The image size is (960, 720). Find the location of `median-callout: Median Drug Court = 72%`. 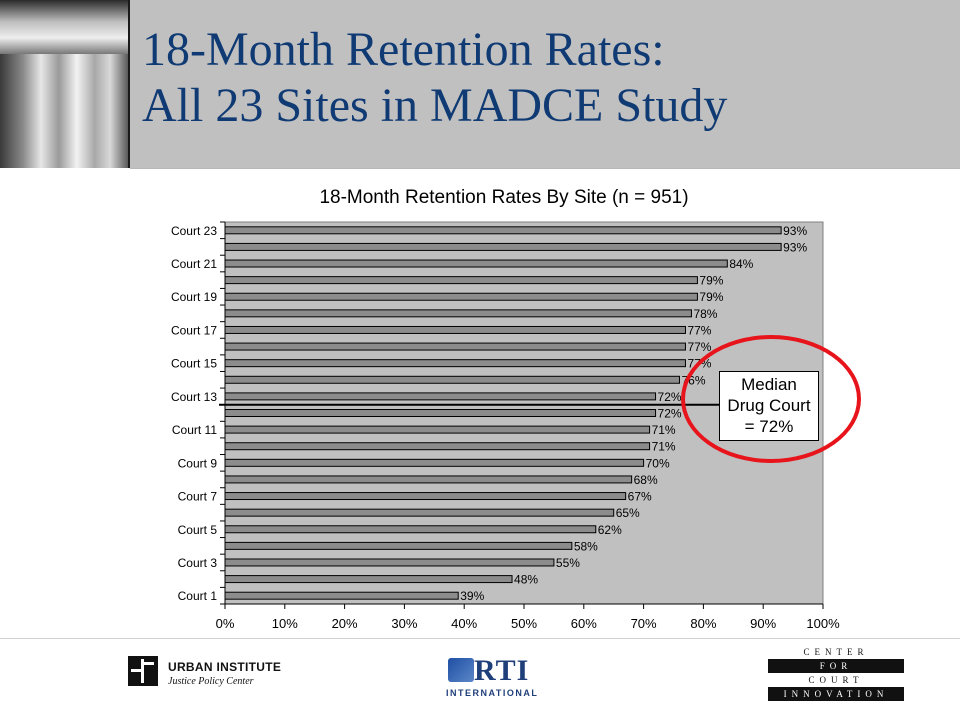

median-callout: Median Drug Court = 72% is located at coordinates (769, 406).